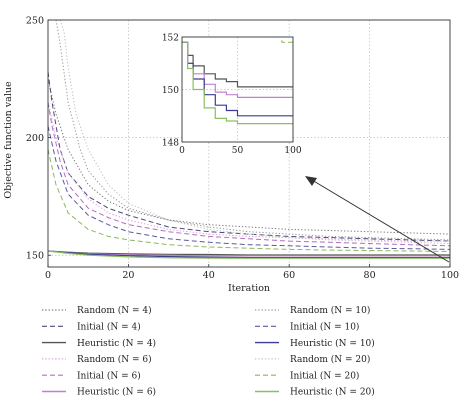 The image size is (474, 404). Describe the element at coordinates (116, 392) in the screenshot. I see `legend-label-5: Heuristic (N = 6)` at that location.